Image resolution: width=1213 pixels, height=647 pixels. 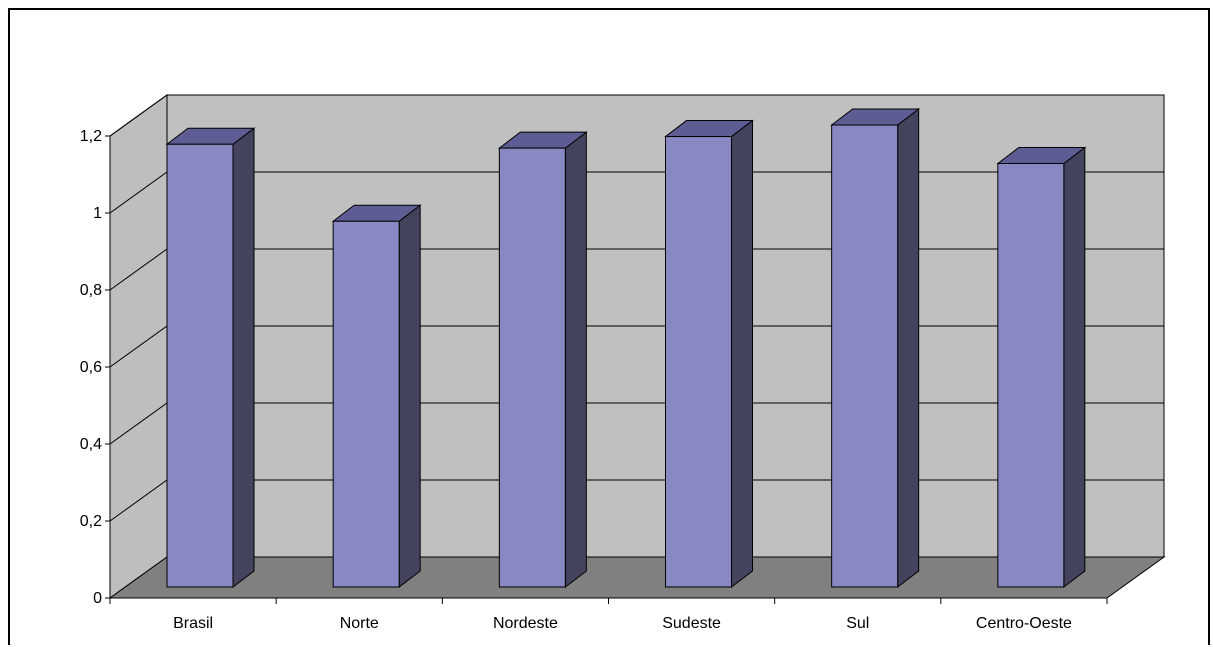 I want to click on y-tick-label: 0,2, so click(x=91, y=521).